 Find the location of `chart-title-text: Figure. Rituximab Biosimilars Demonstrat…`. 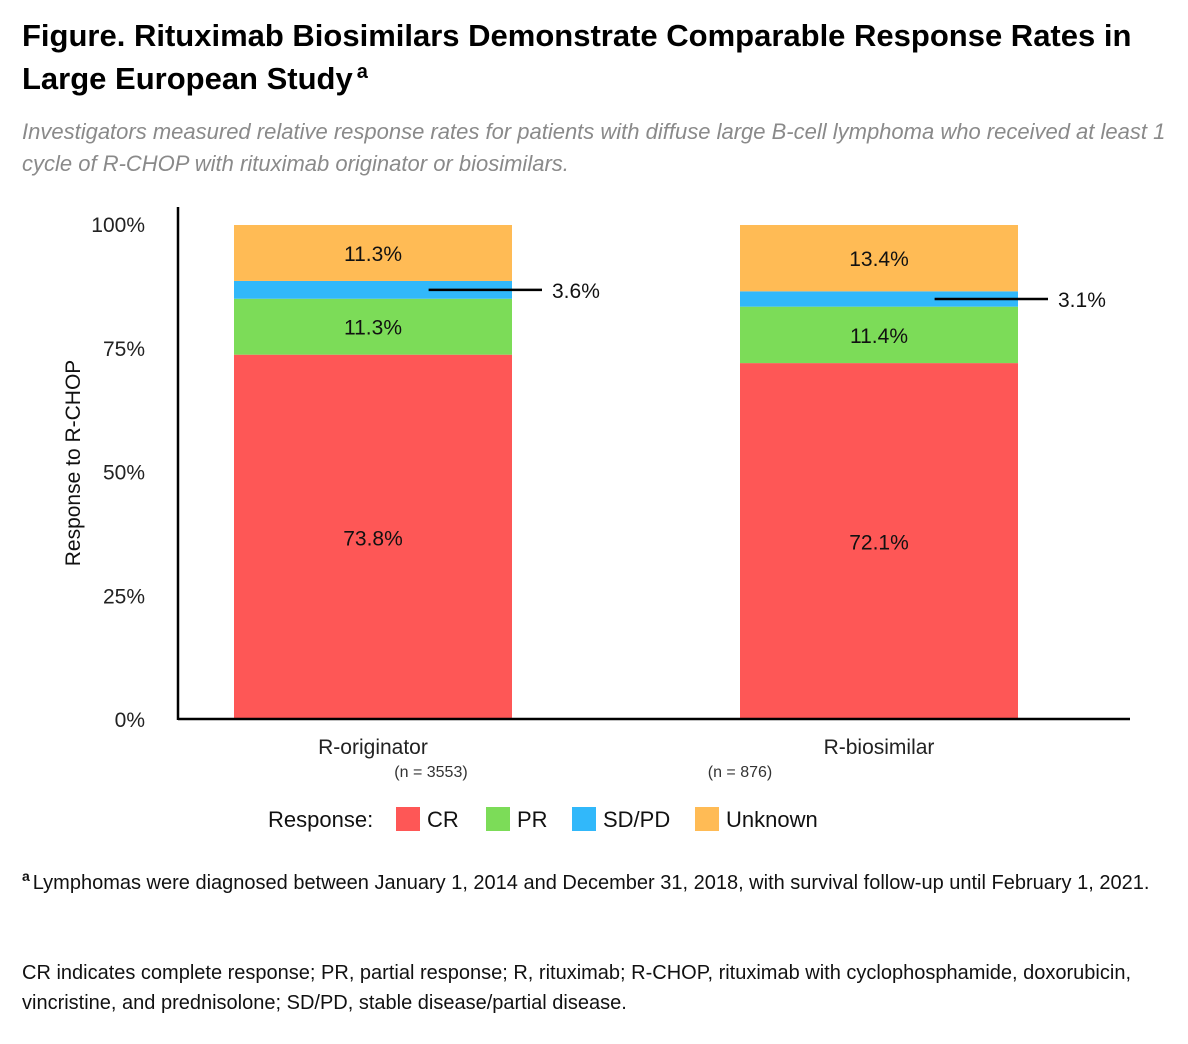

chart-title-text: Figure. Rituximab Biosimilars Demonstrat… is located at coordinates (577, 57).